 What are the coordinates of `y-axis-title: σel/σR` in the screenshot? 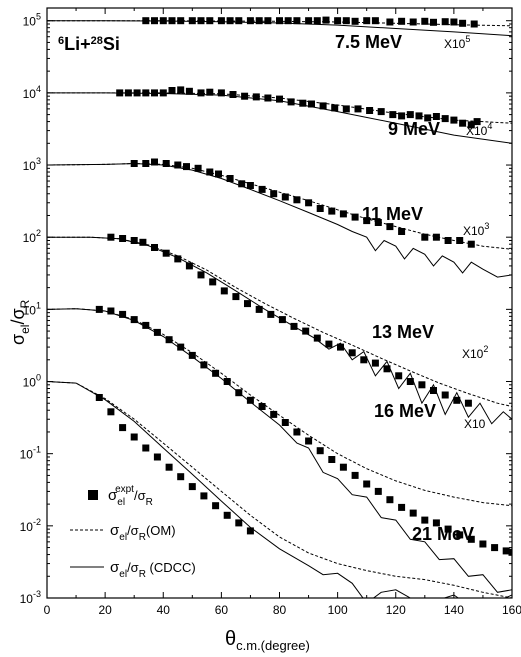 It's located at (20, 322).